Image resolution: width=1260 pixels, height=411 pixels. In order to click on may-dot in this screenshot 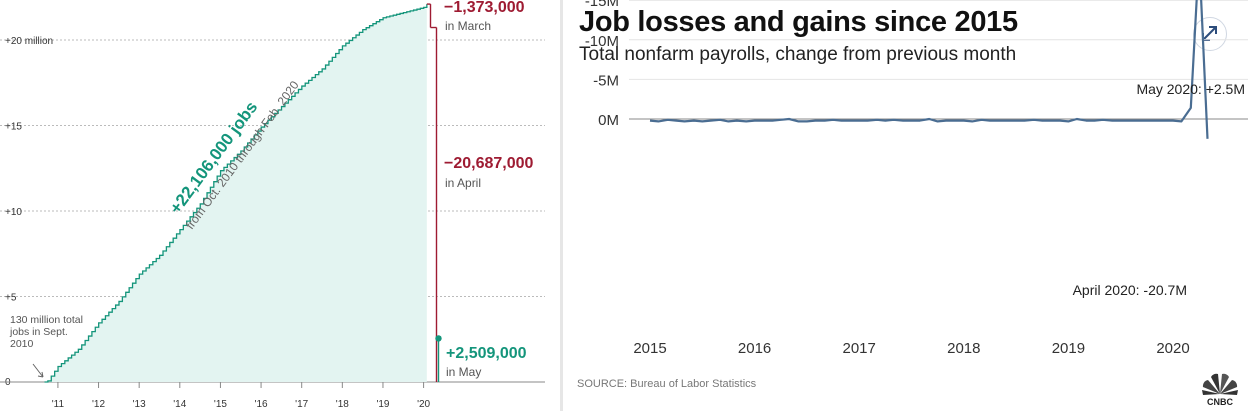, I will do `click(438, 338)`.